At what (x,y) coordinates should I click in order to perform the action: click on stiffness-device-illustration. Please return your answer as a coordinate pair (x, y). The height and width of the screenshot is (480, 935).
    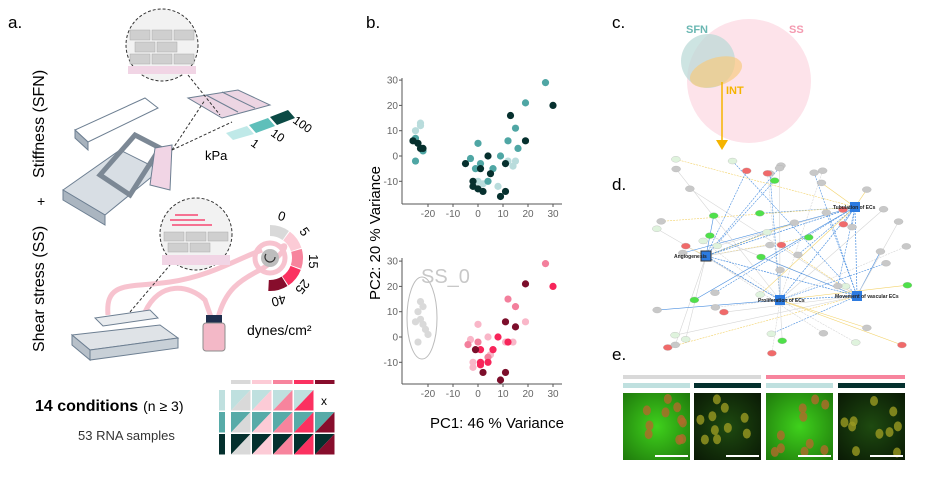
    Looking at the image, I should click on (167, 117).